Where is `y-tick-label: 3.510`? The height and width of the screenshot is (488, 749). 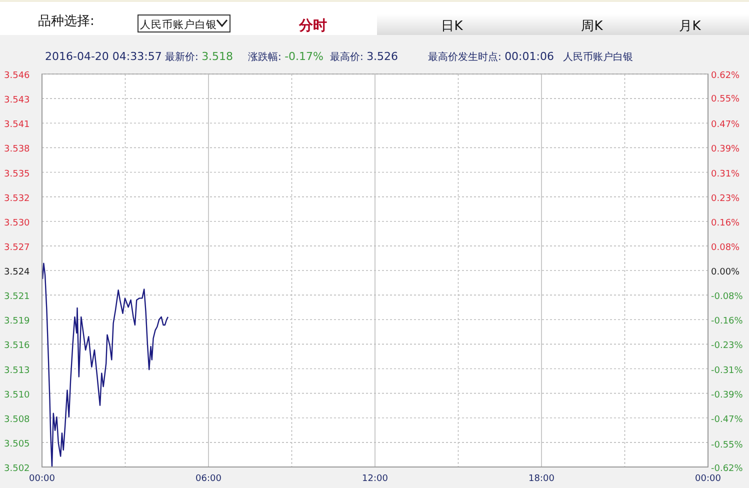 y-tick-label: 3.510 is located at coordinates (17, 395).